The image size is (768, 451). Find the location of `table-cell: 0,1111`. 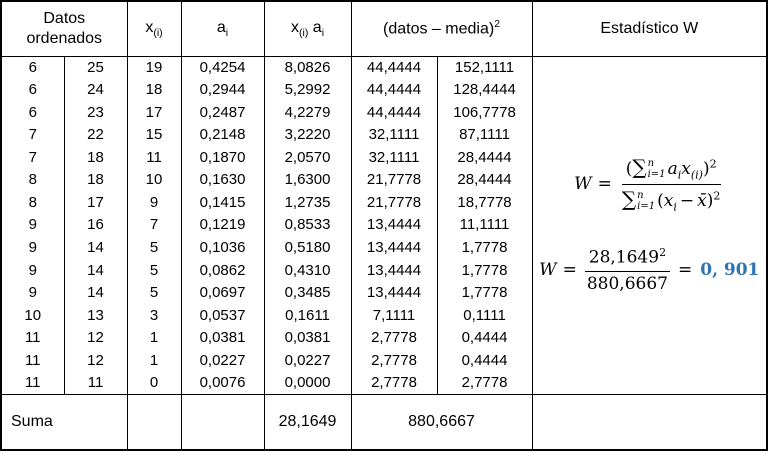

table-cell: 0,1111 is located at coordinates (484, 315).